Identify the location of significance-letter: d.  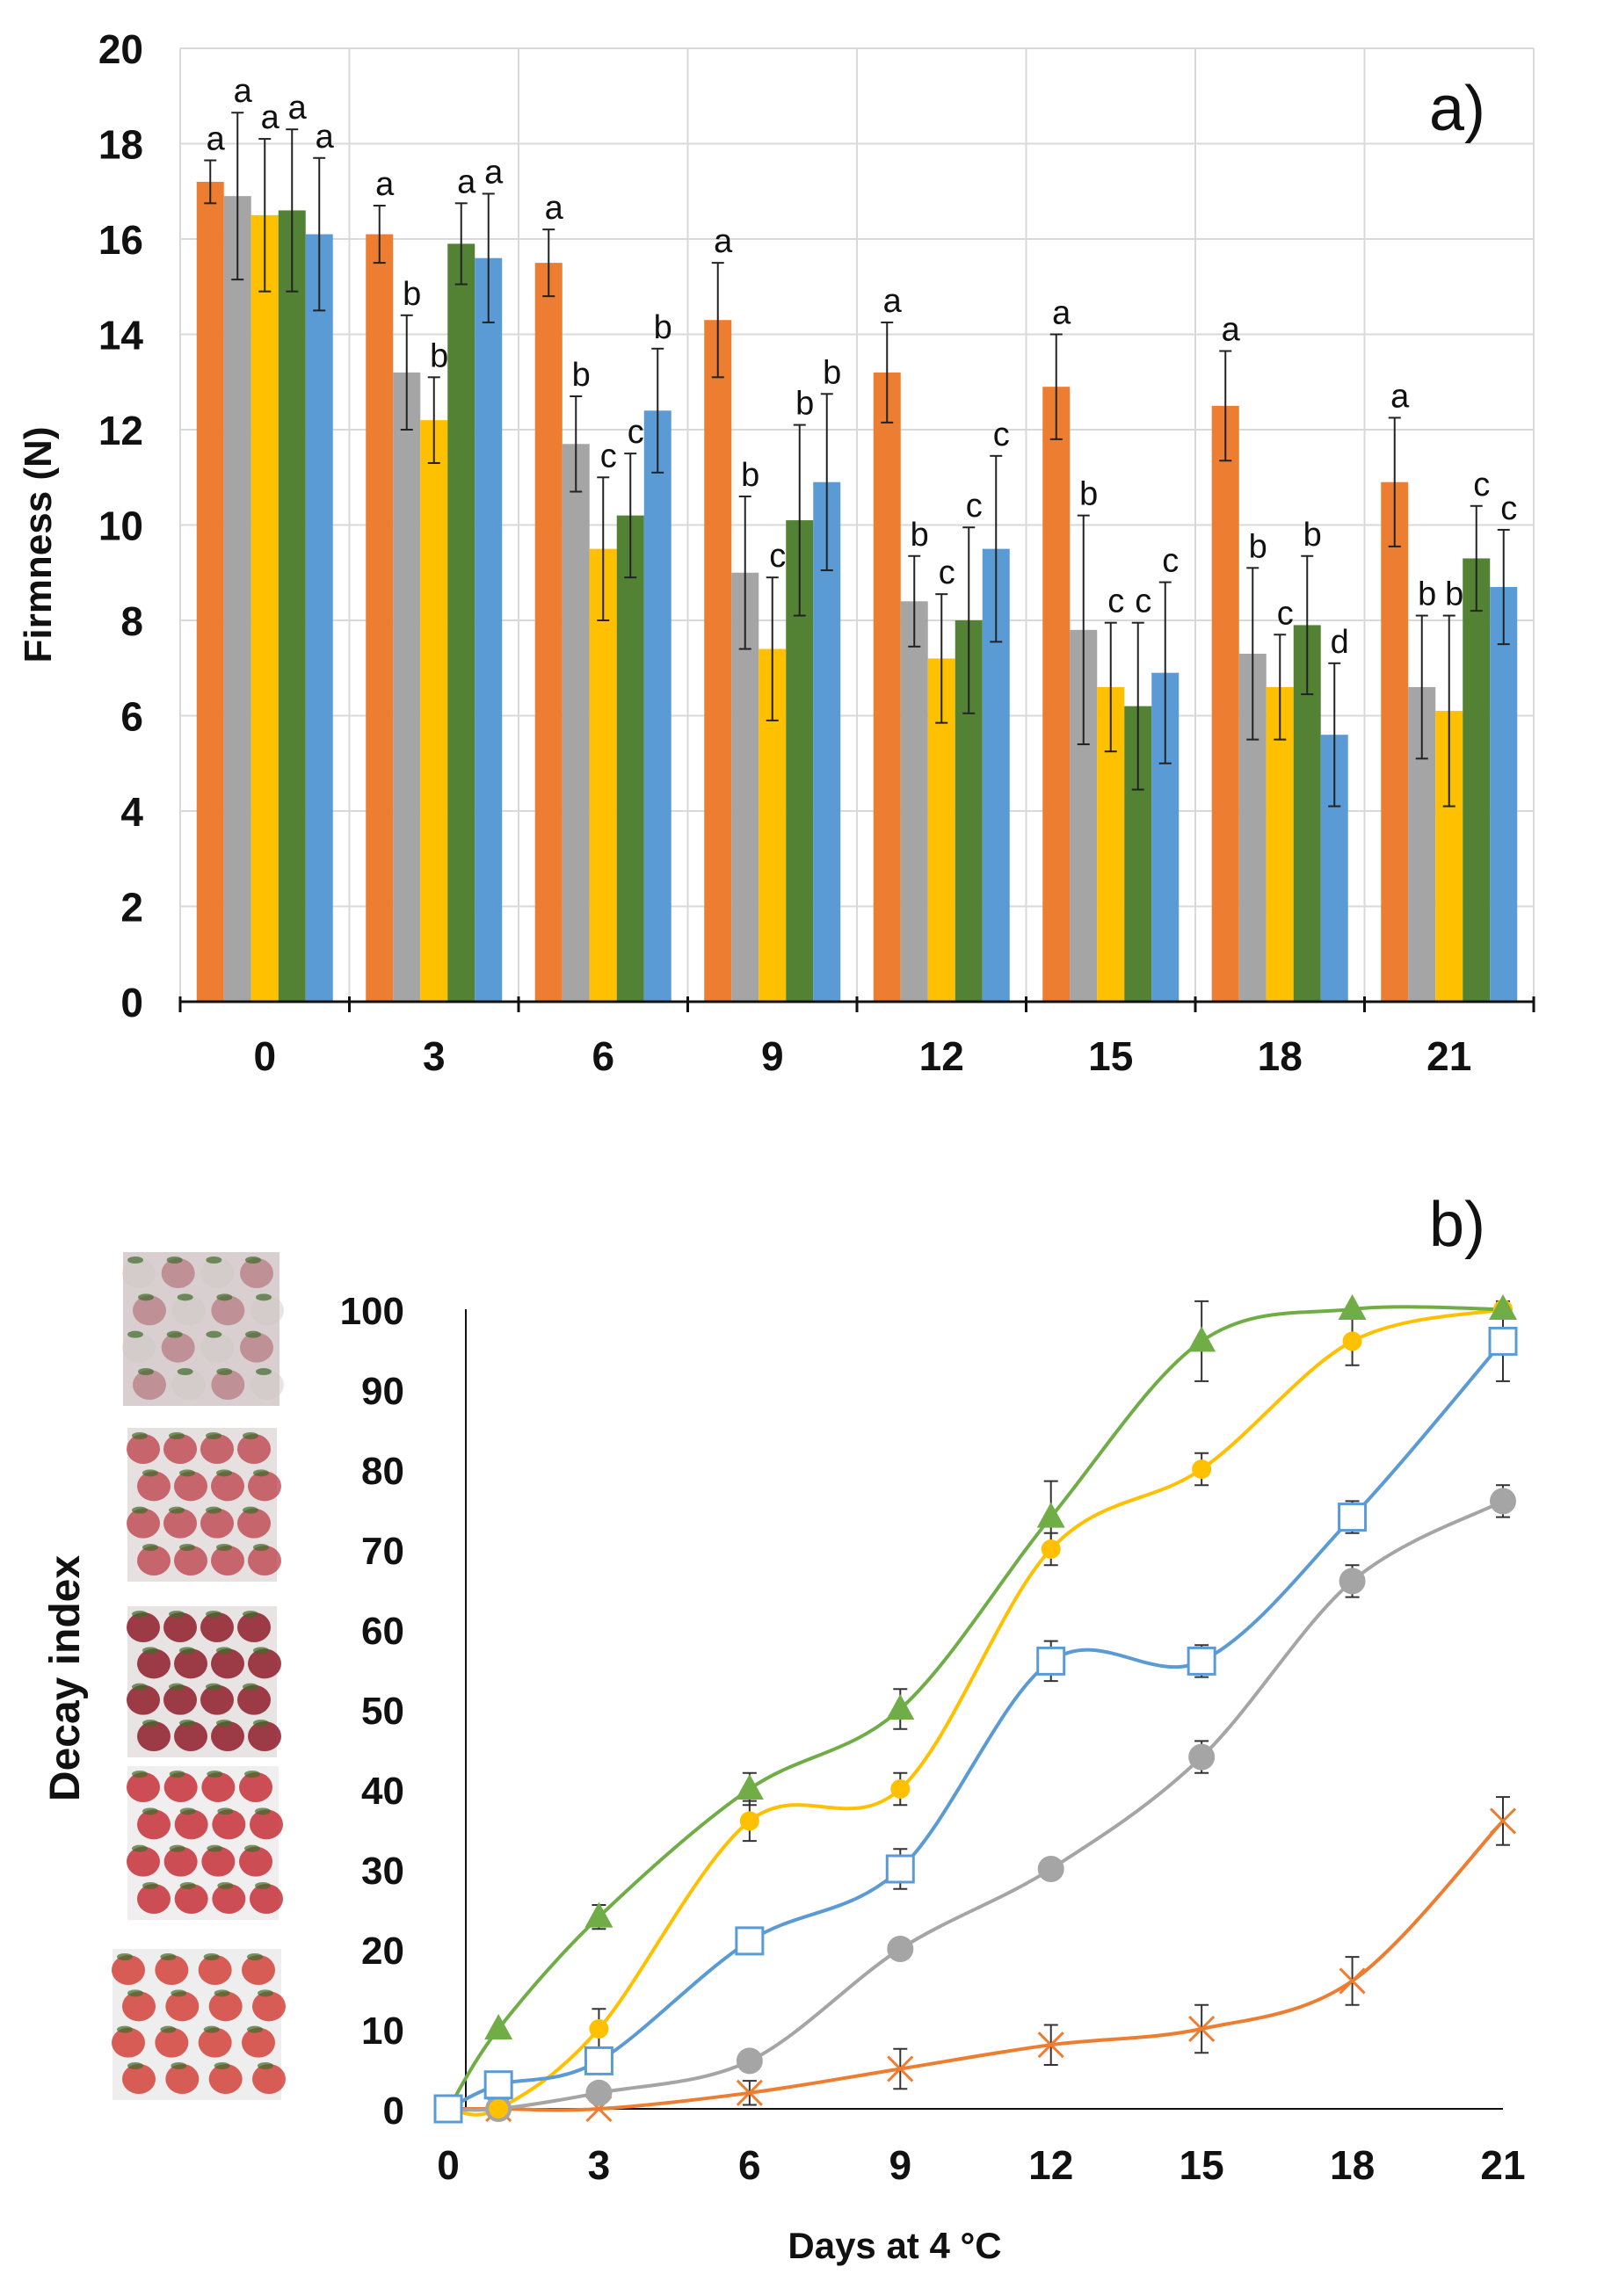
(1340, 642).